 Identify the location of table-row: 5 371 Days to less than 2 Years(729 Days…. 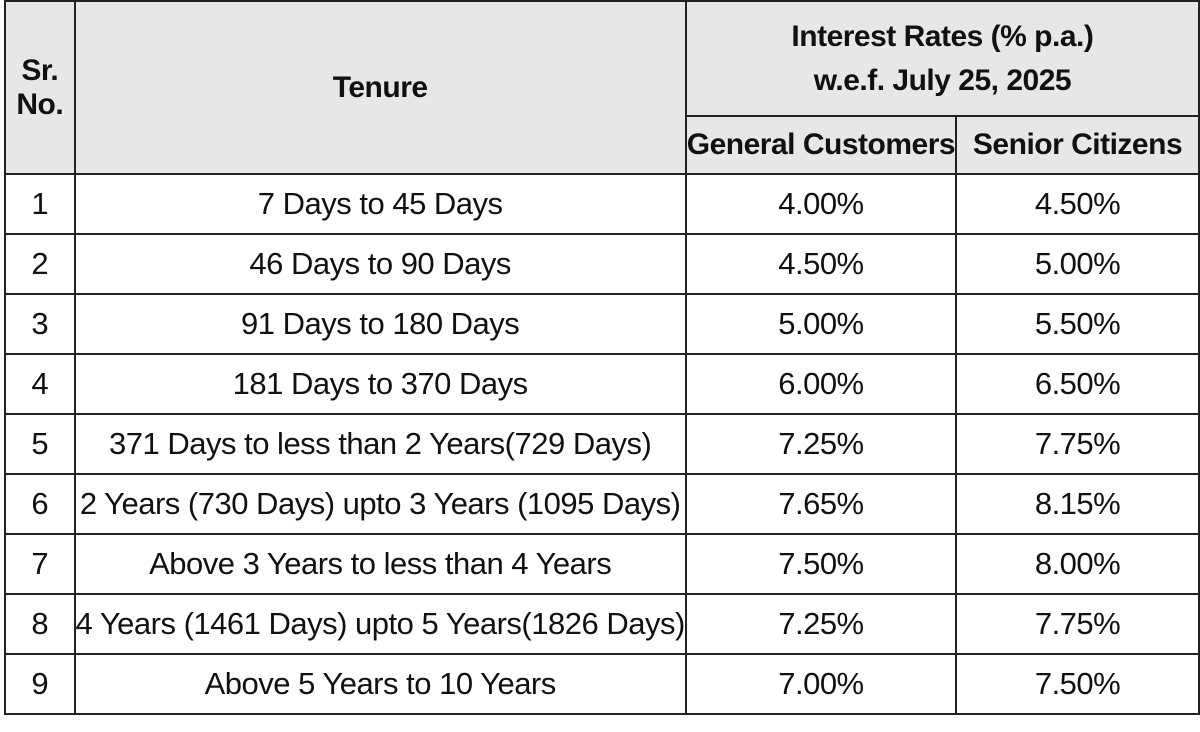
(602, 444).